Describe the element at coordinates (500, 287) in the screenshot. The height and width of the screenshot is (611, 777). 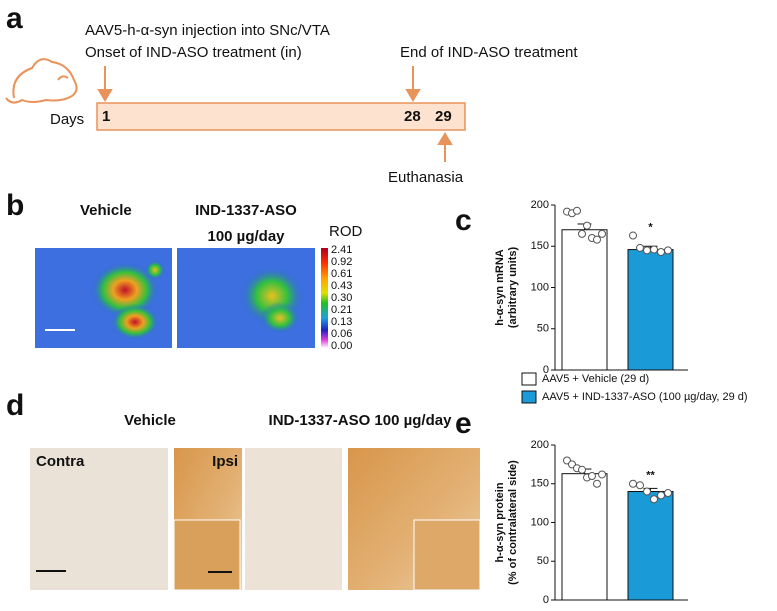
I see `y-axis-label: h-α-syn mRNA` at that location.